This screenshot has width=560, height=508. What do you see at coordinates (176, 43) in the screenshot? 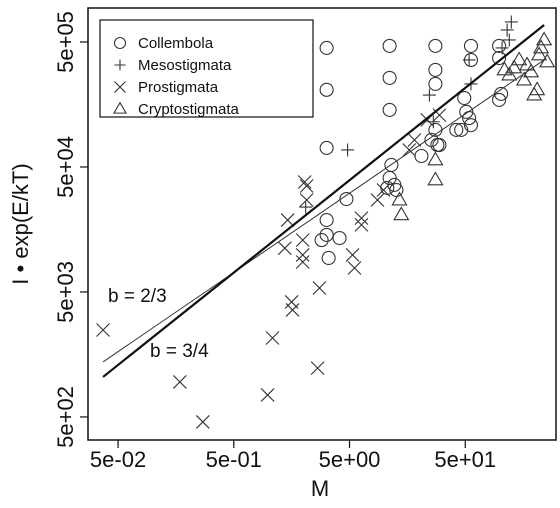
I see `legend-label: Collembola` at bounding box center [176, 43].